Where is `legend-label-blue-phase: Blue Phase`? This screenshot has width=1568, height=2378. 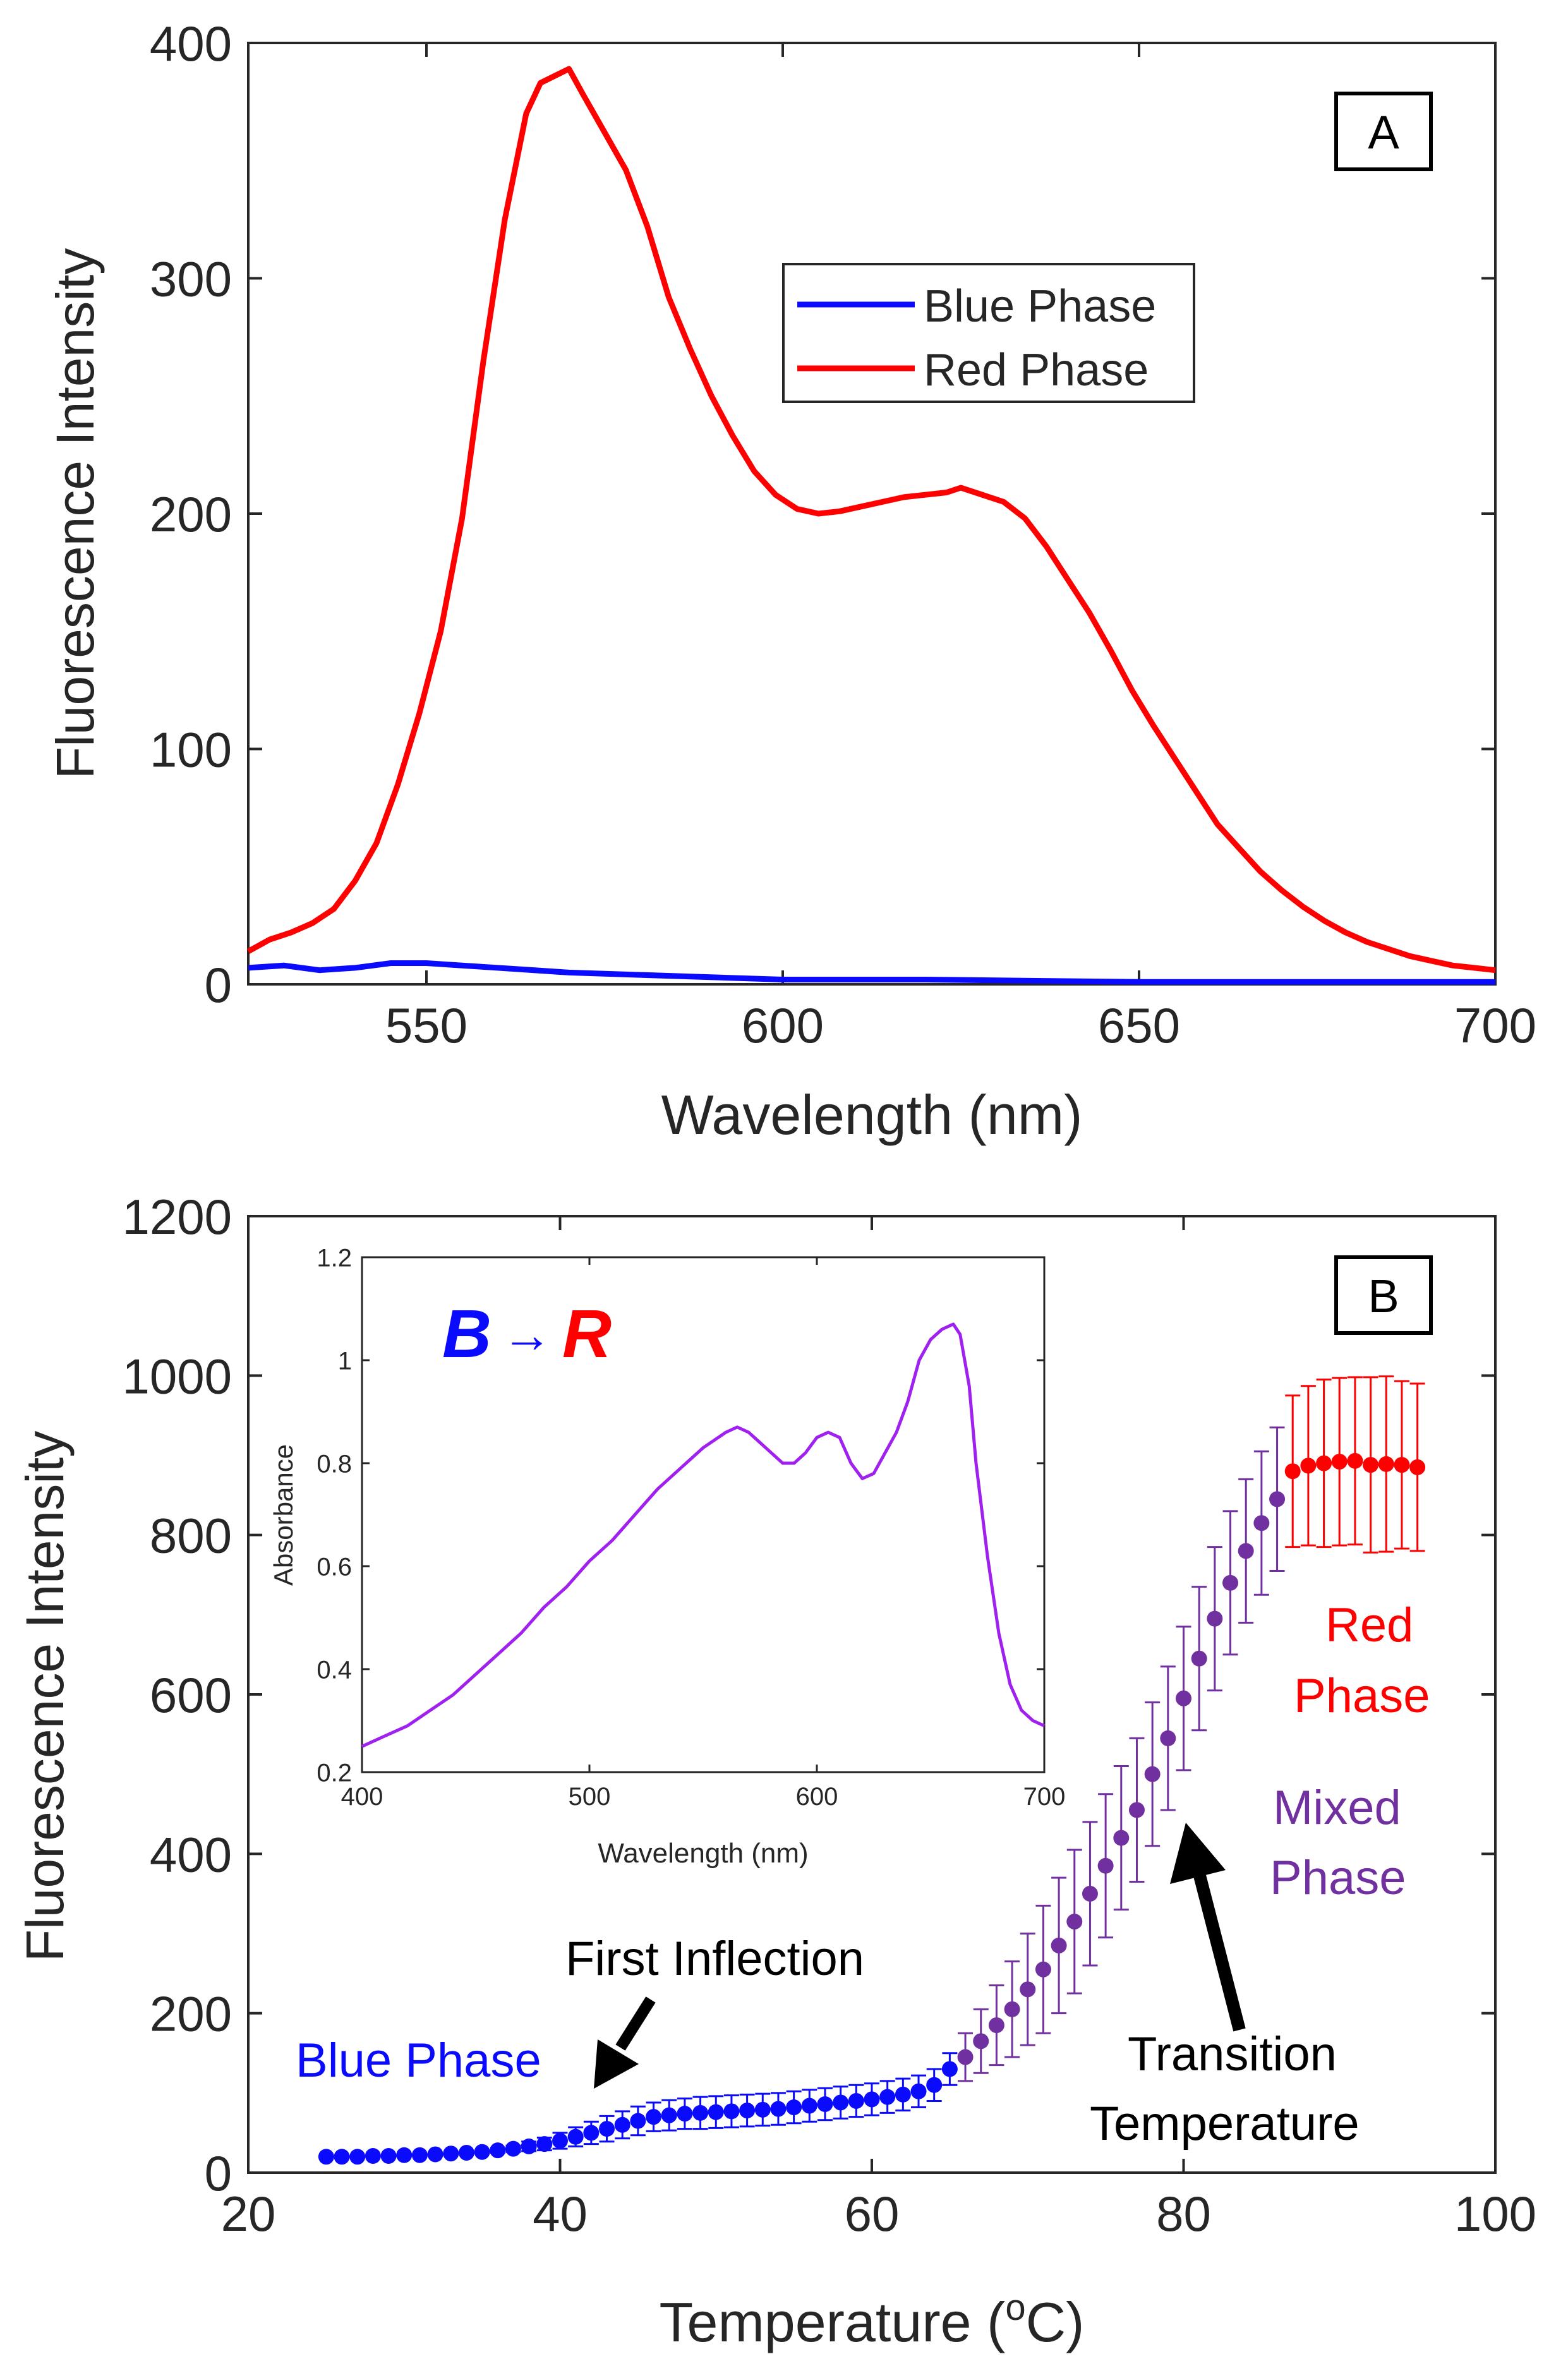
legend-label-blue-phase: Blue Phase is located at coordinates (1040, 306).